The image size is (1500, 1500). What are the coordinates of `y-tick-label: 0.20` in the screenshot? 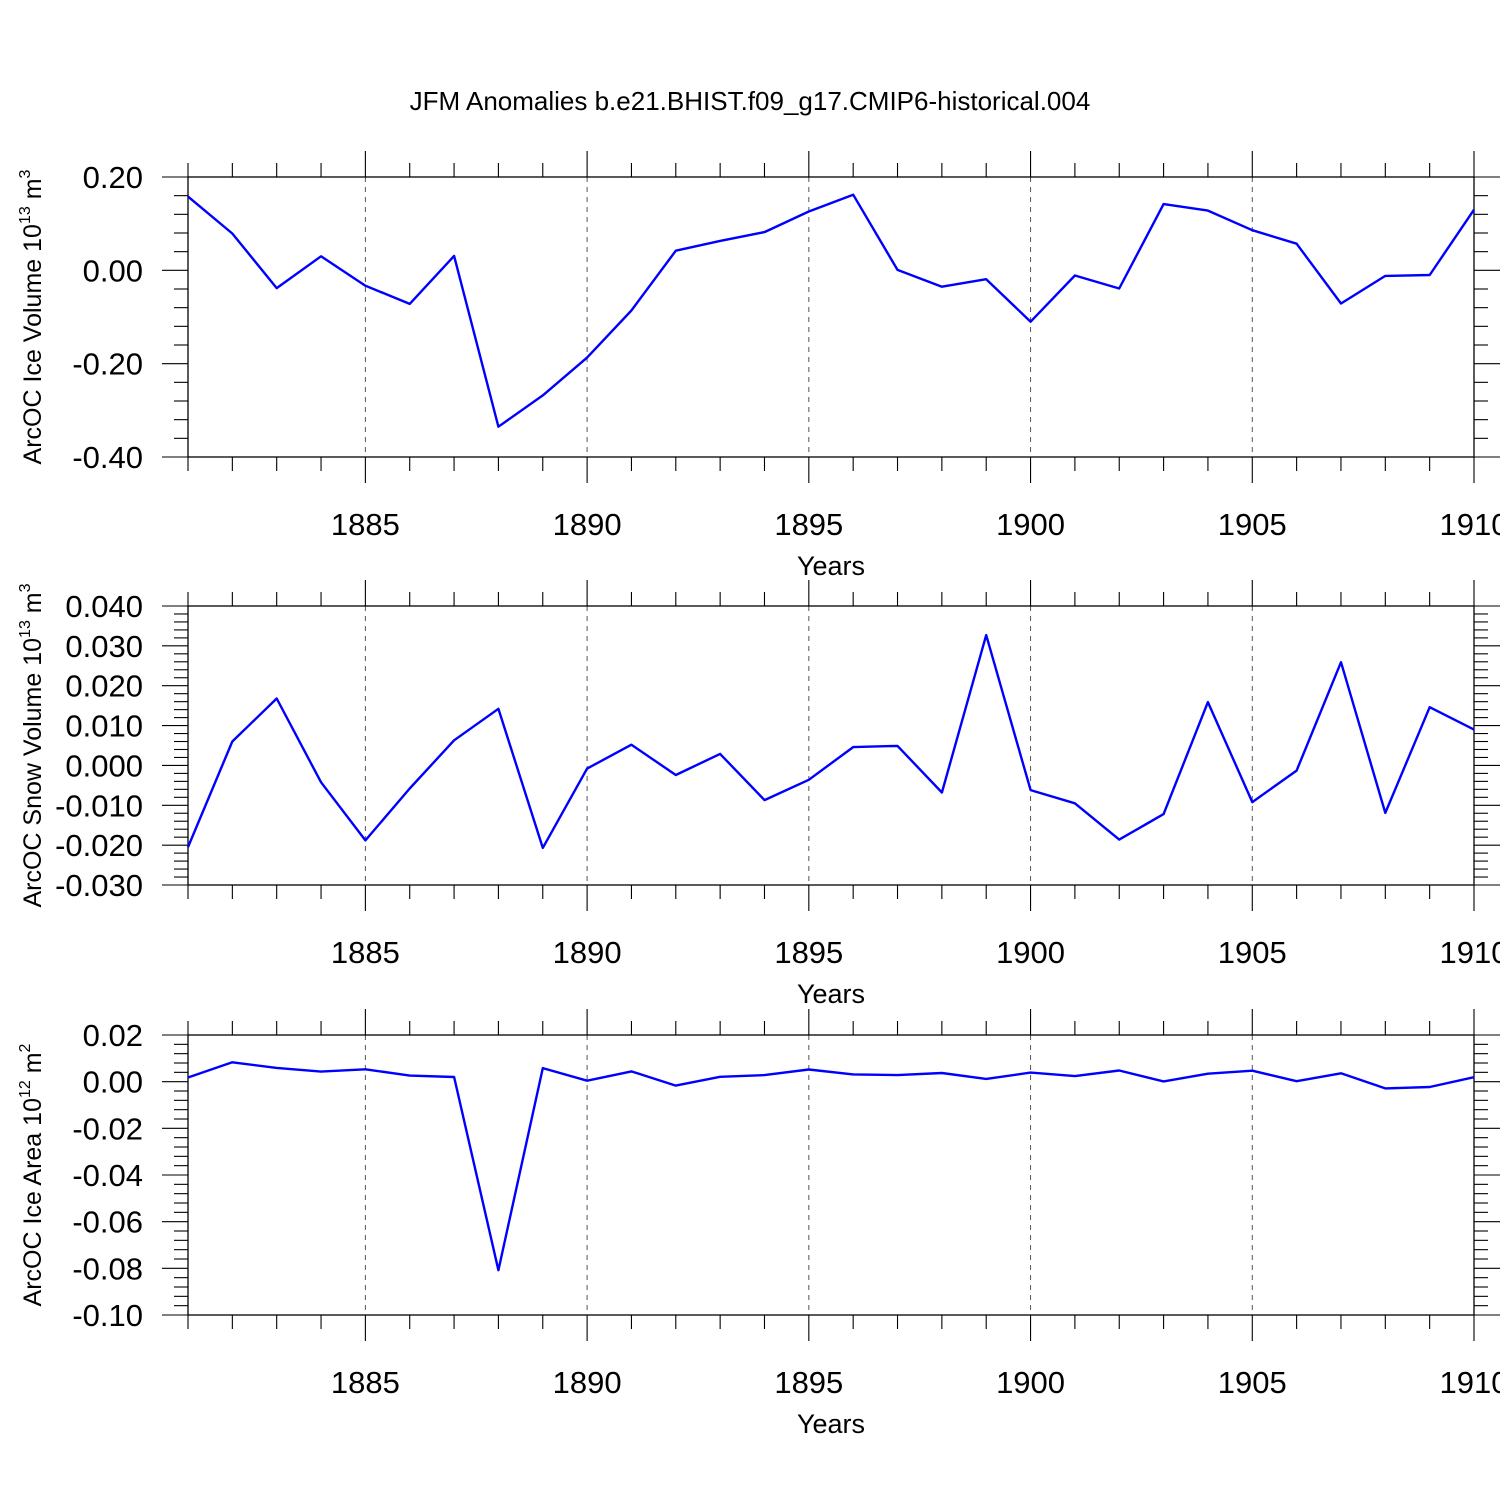 It's located at (113, 177).